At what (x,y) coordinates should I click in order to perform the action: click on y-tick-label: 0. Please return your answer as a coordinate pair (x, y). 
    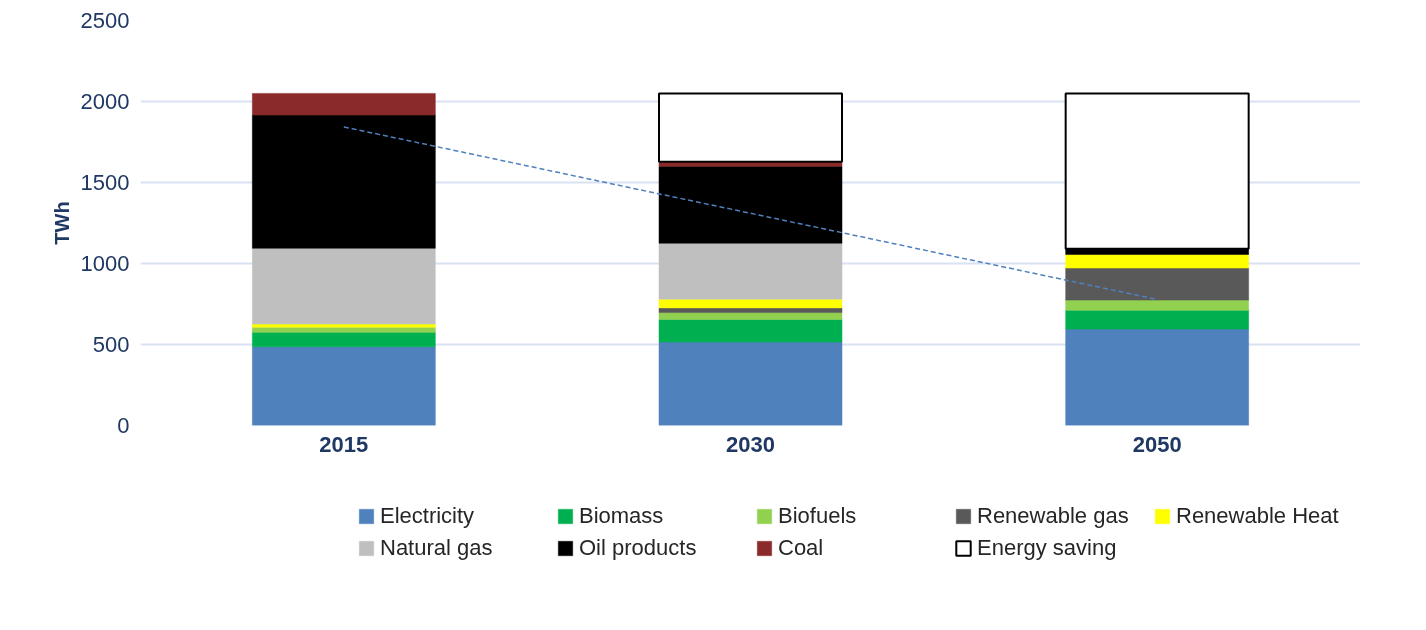
    Looking at the image, I should click on (123, 425).